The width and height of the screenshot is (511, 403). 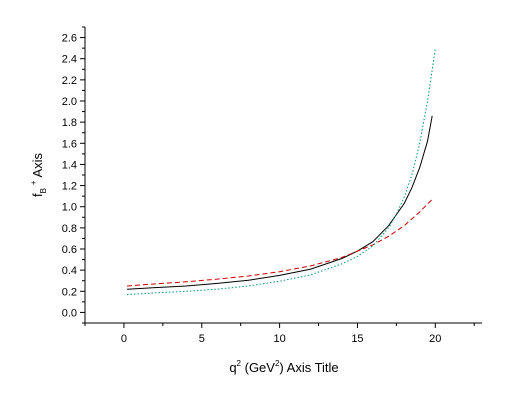 What do you see at coordinates (283, 367) in the screenshot?
I see `x-axis-title: q2 (GeV2) Axis Title` at bounding box center [283, 367].